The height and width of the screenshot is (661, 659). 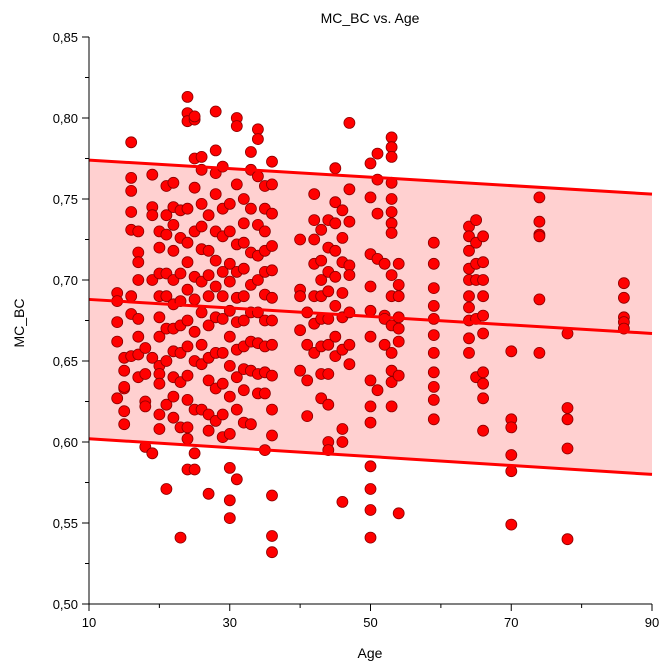 I want to click on y-tick-label: 0,70, so click(x=65, y=280).